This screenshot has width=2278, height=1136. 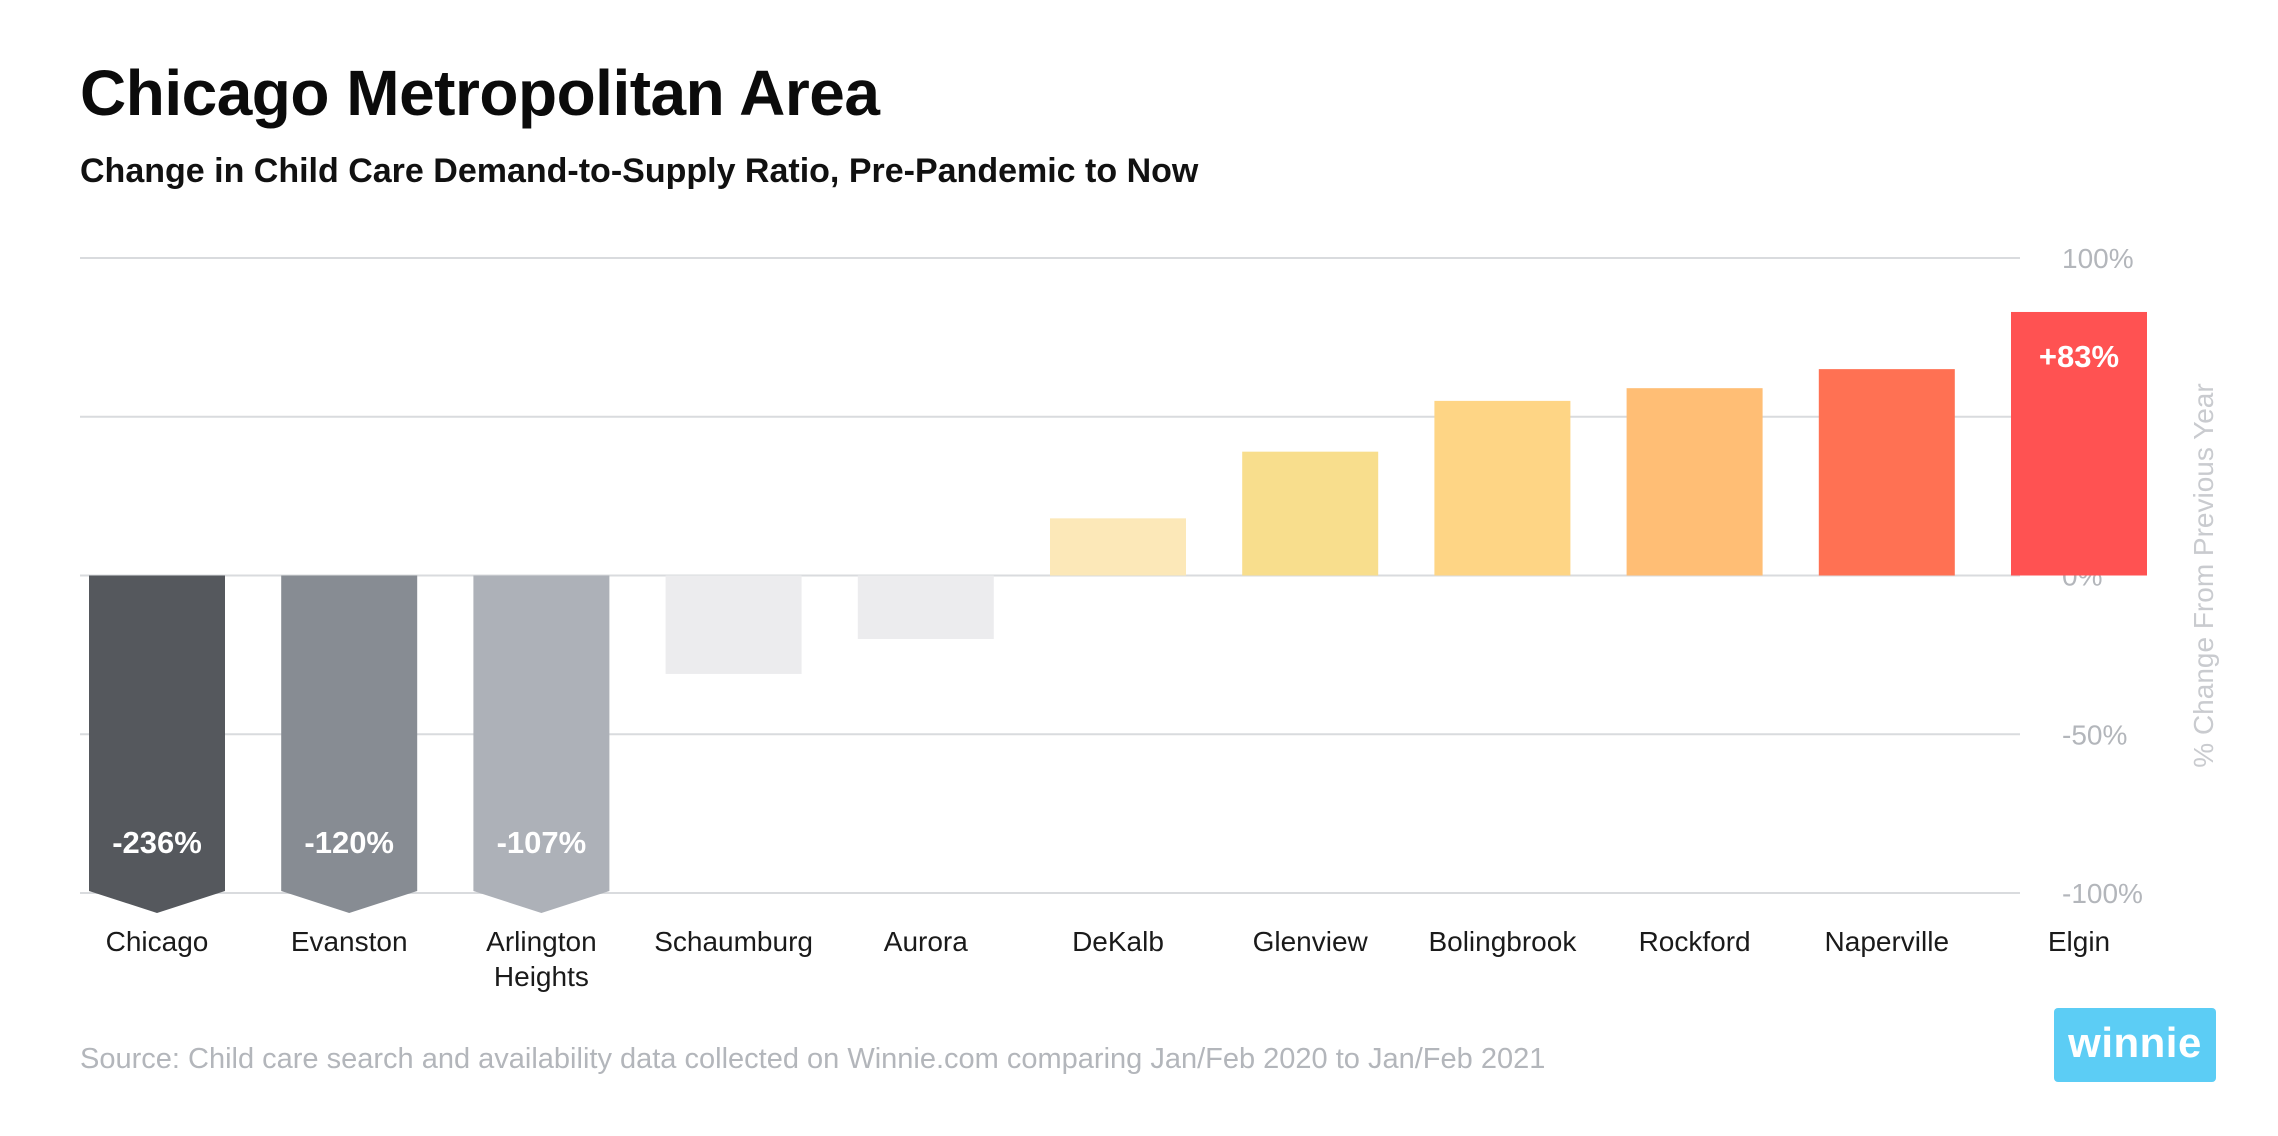 I want to click on y-tick-label: 100%, so click(x=2098, y=258).